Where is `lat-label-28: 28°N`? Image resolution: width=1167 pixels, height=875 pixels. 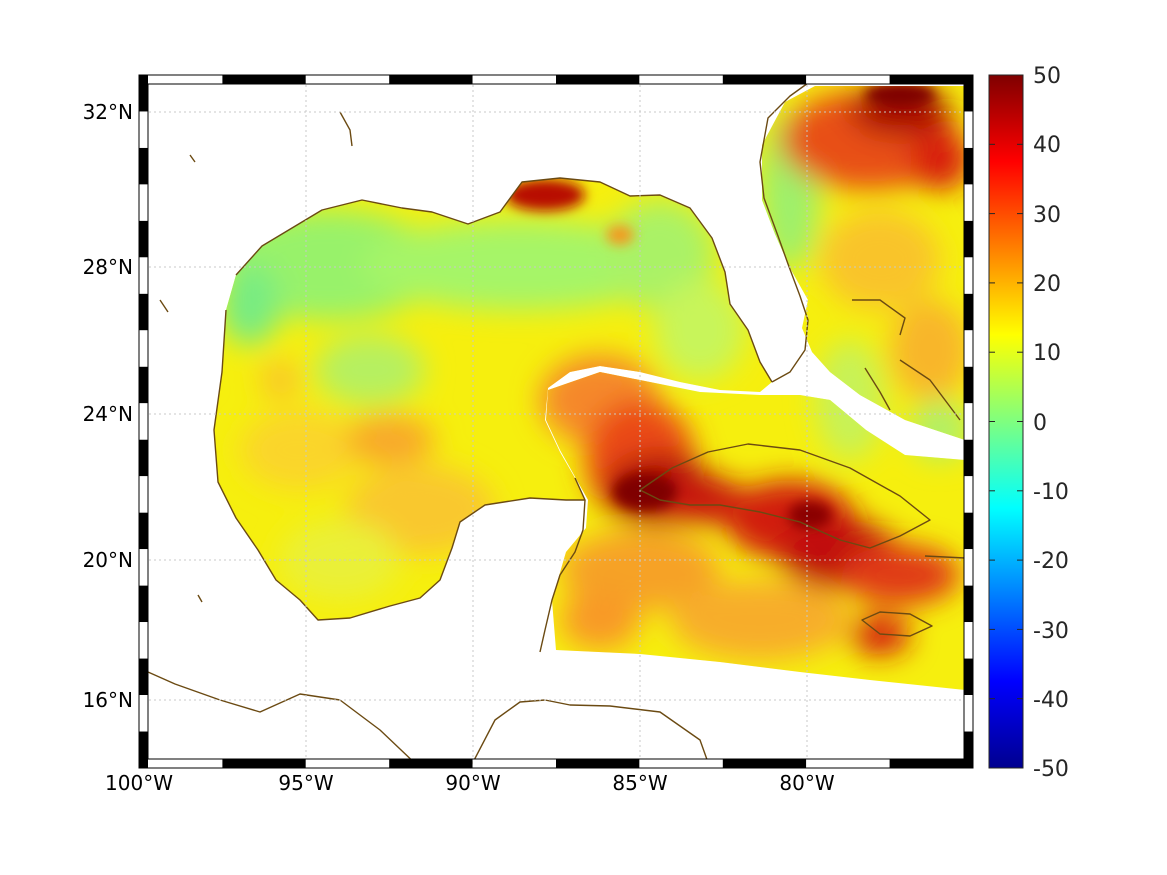
lat-label-28: 28°N is located at coordinates (108, 267).